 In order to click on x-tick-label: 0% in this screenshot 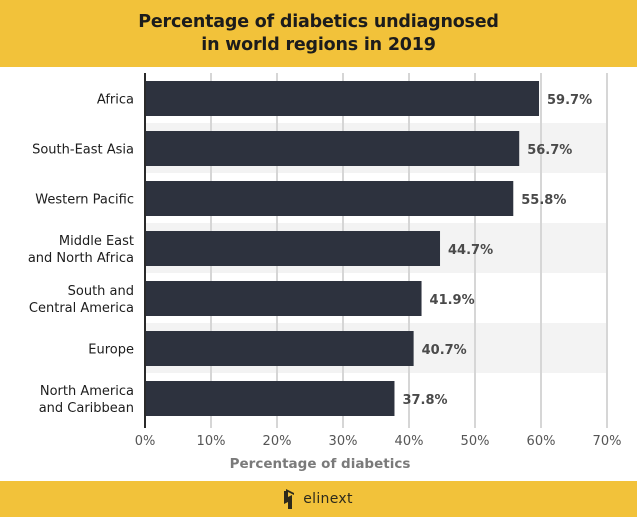, I will do `click(145, 441)`.